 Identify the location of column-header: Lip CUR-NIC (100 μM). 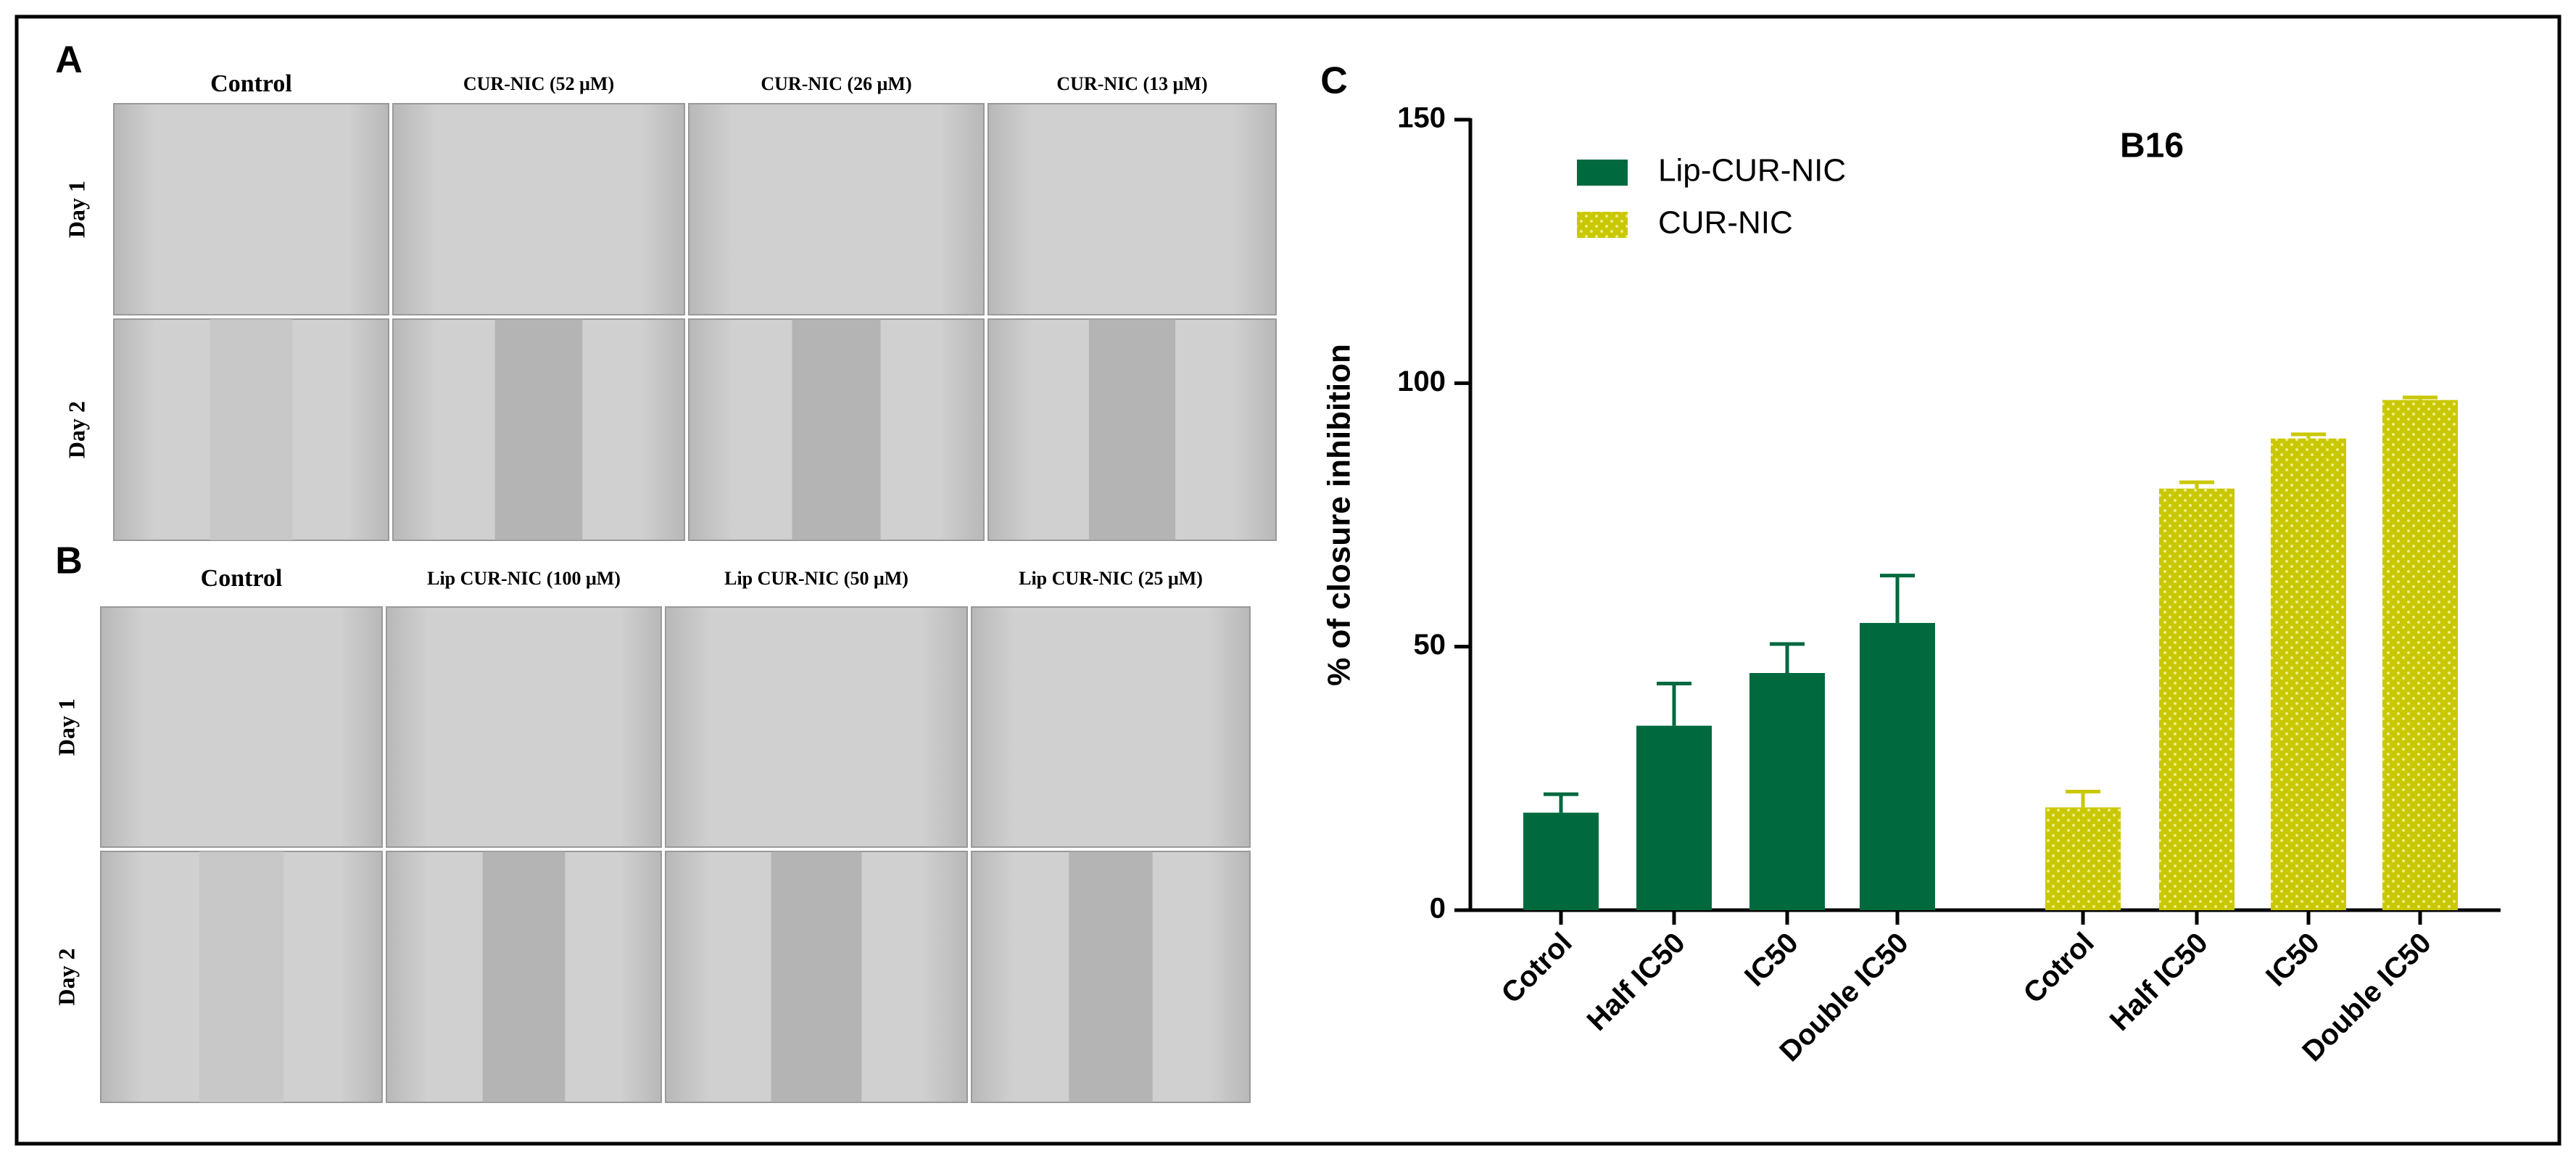
(524, 578).